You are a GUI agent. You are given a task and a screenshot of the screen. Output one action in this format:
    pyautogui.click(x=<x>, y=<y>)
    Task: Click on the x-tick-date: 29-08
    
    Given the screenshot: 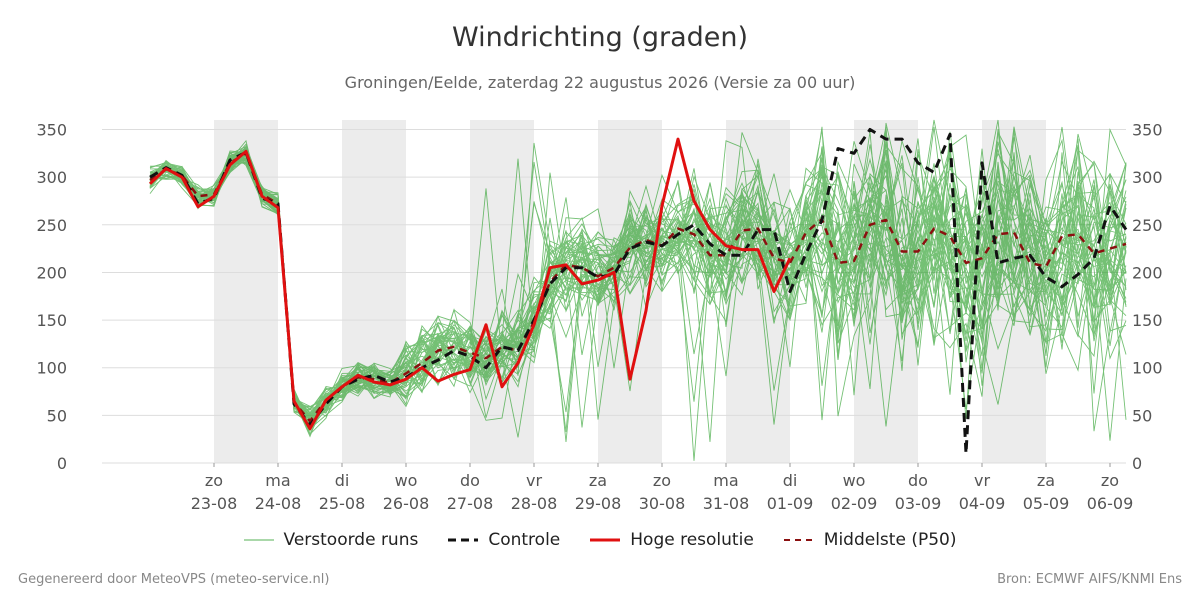 What is the action you would take?
    pyautogui.click(x=598, y=503)
    